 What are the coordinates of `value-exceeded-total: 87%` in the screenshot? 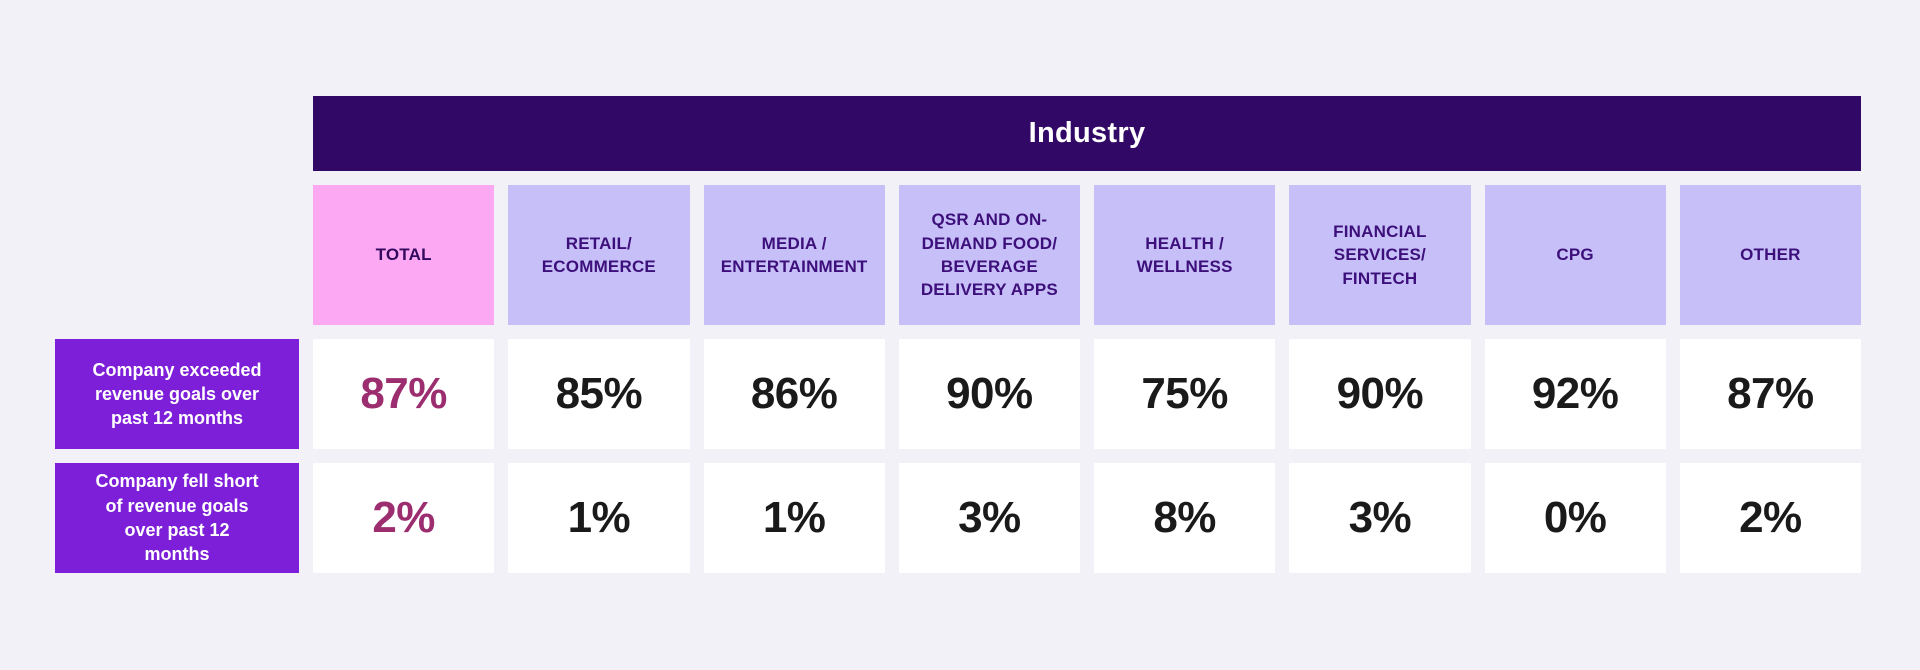 It's located at (404, 394).